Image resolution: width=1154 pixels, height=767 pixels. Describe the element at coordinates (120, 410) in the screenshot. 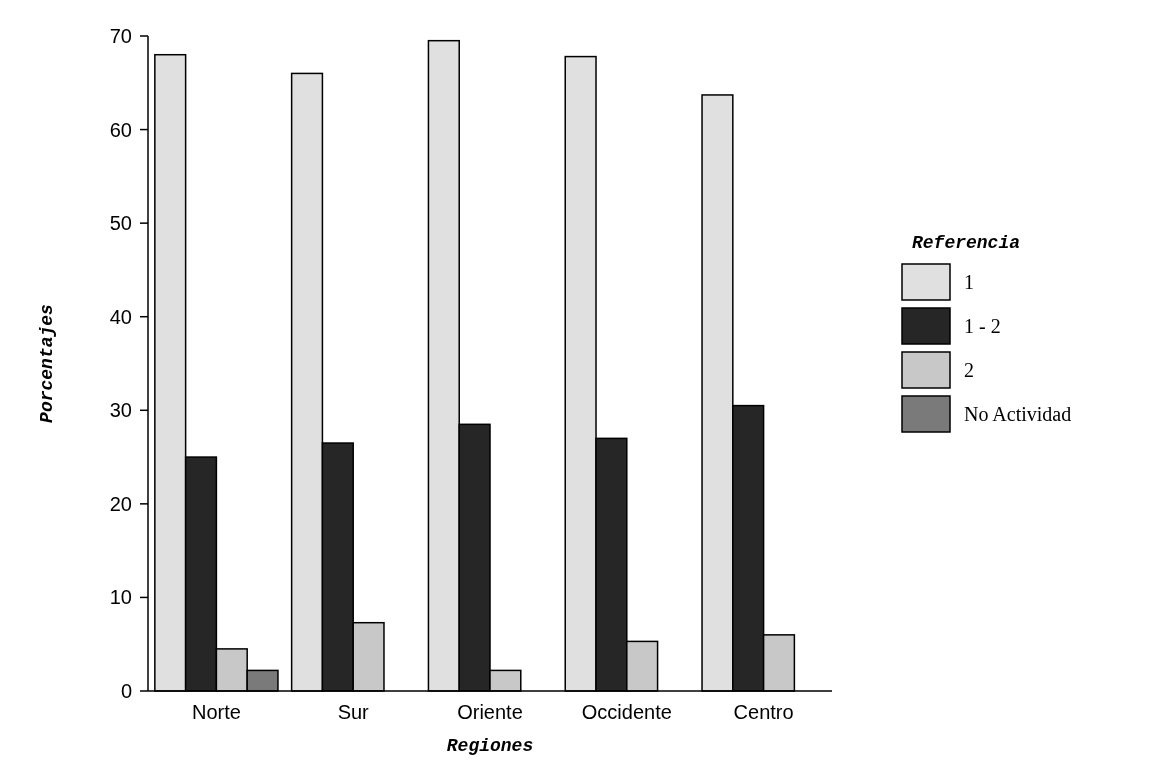

I see `y-tick-label: 30` at that location.